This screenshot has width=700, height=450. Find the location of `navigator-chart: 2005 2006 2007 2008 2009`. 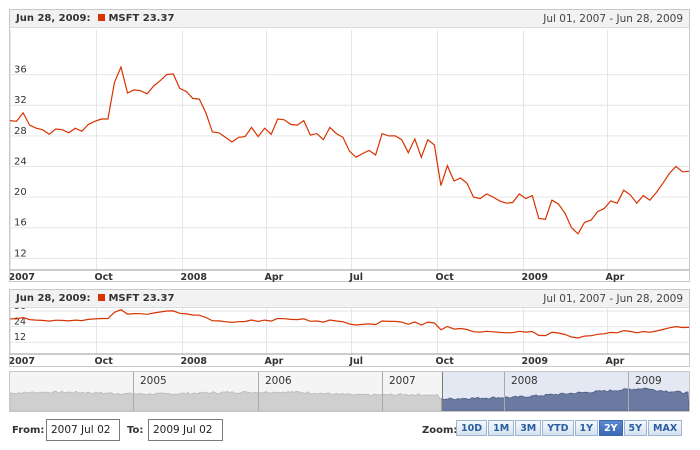

navigator-chart: 2005 2006 2007 2008 2009 is located at coordinates (349, 391).